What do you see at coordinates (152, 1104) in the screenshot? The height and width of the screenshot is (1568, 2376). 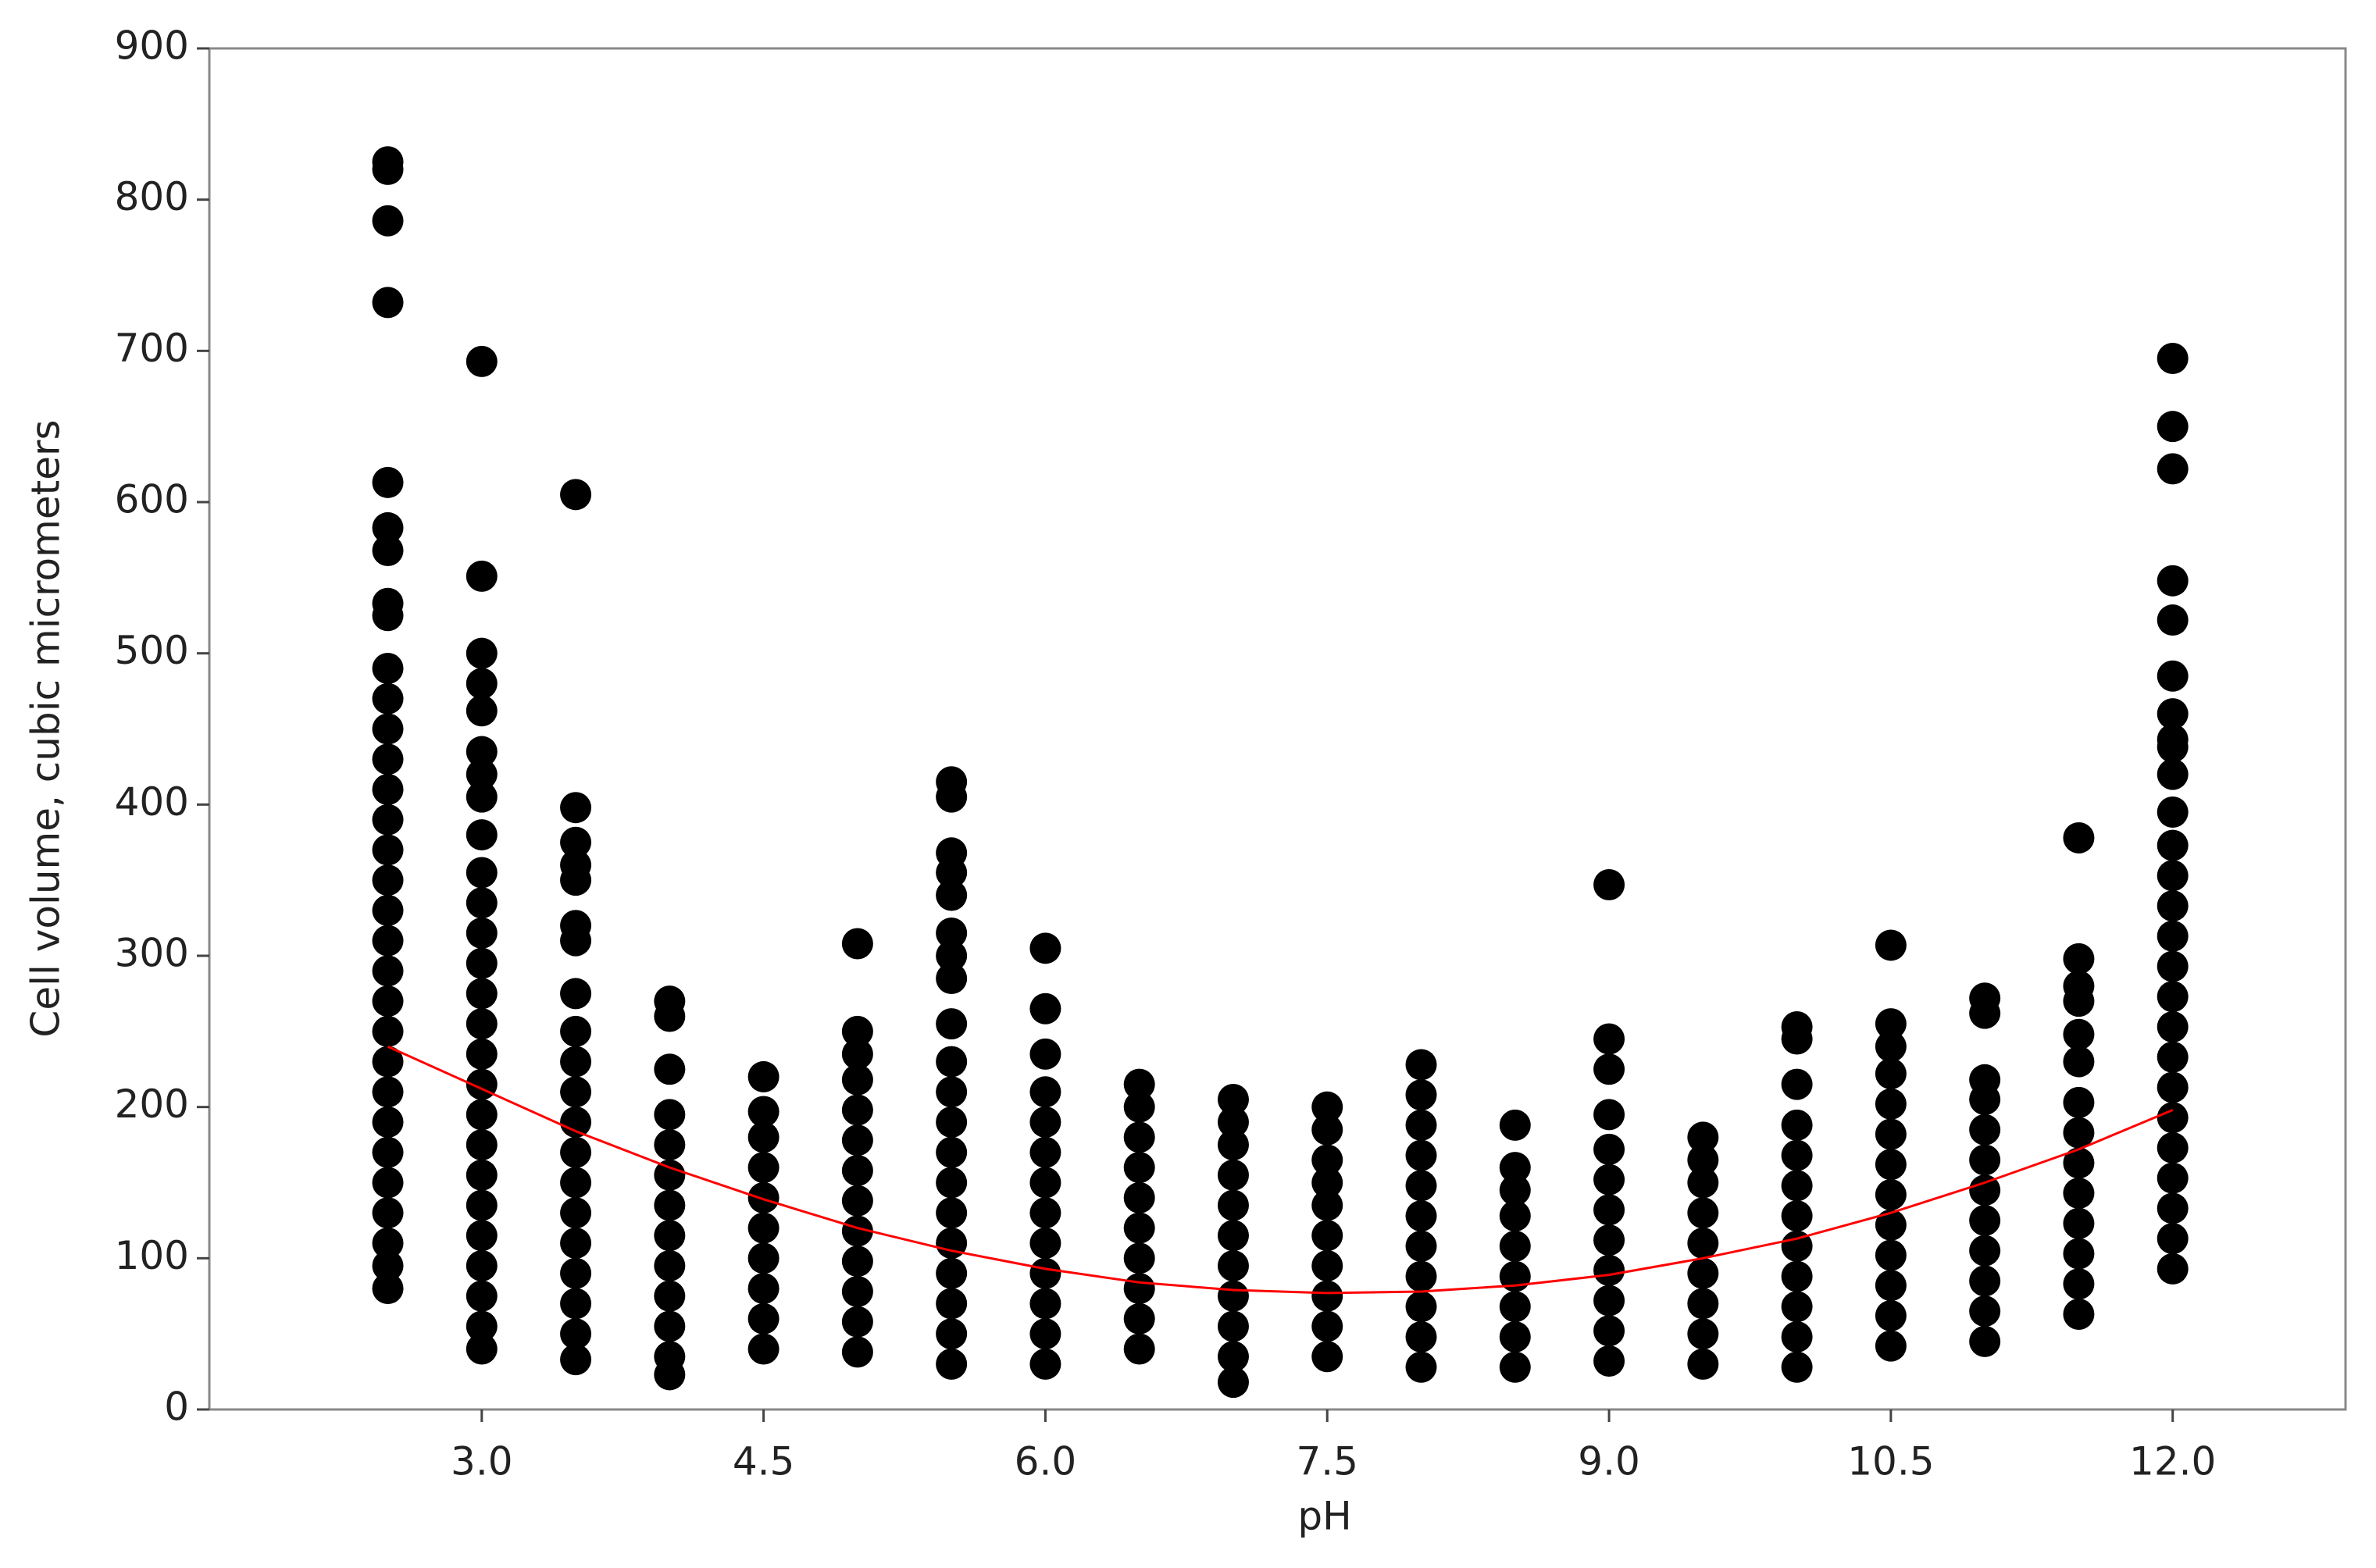 I see `y-tick-label: 200` at bounding box center [152, 1104].